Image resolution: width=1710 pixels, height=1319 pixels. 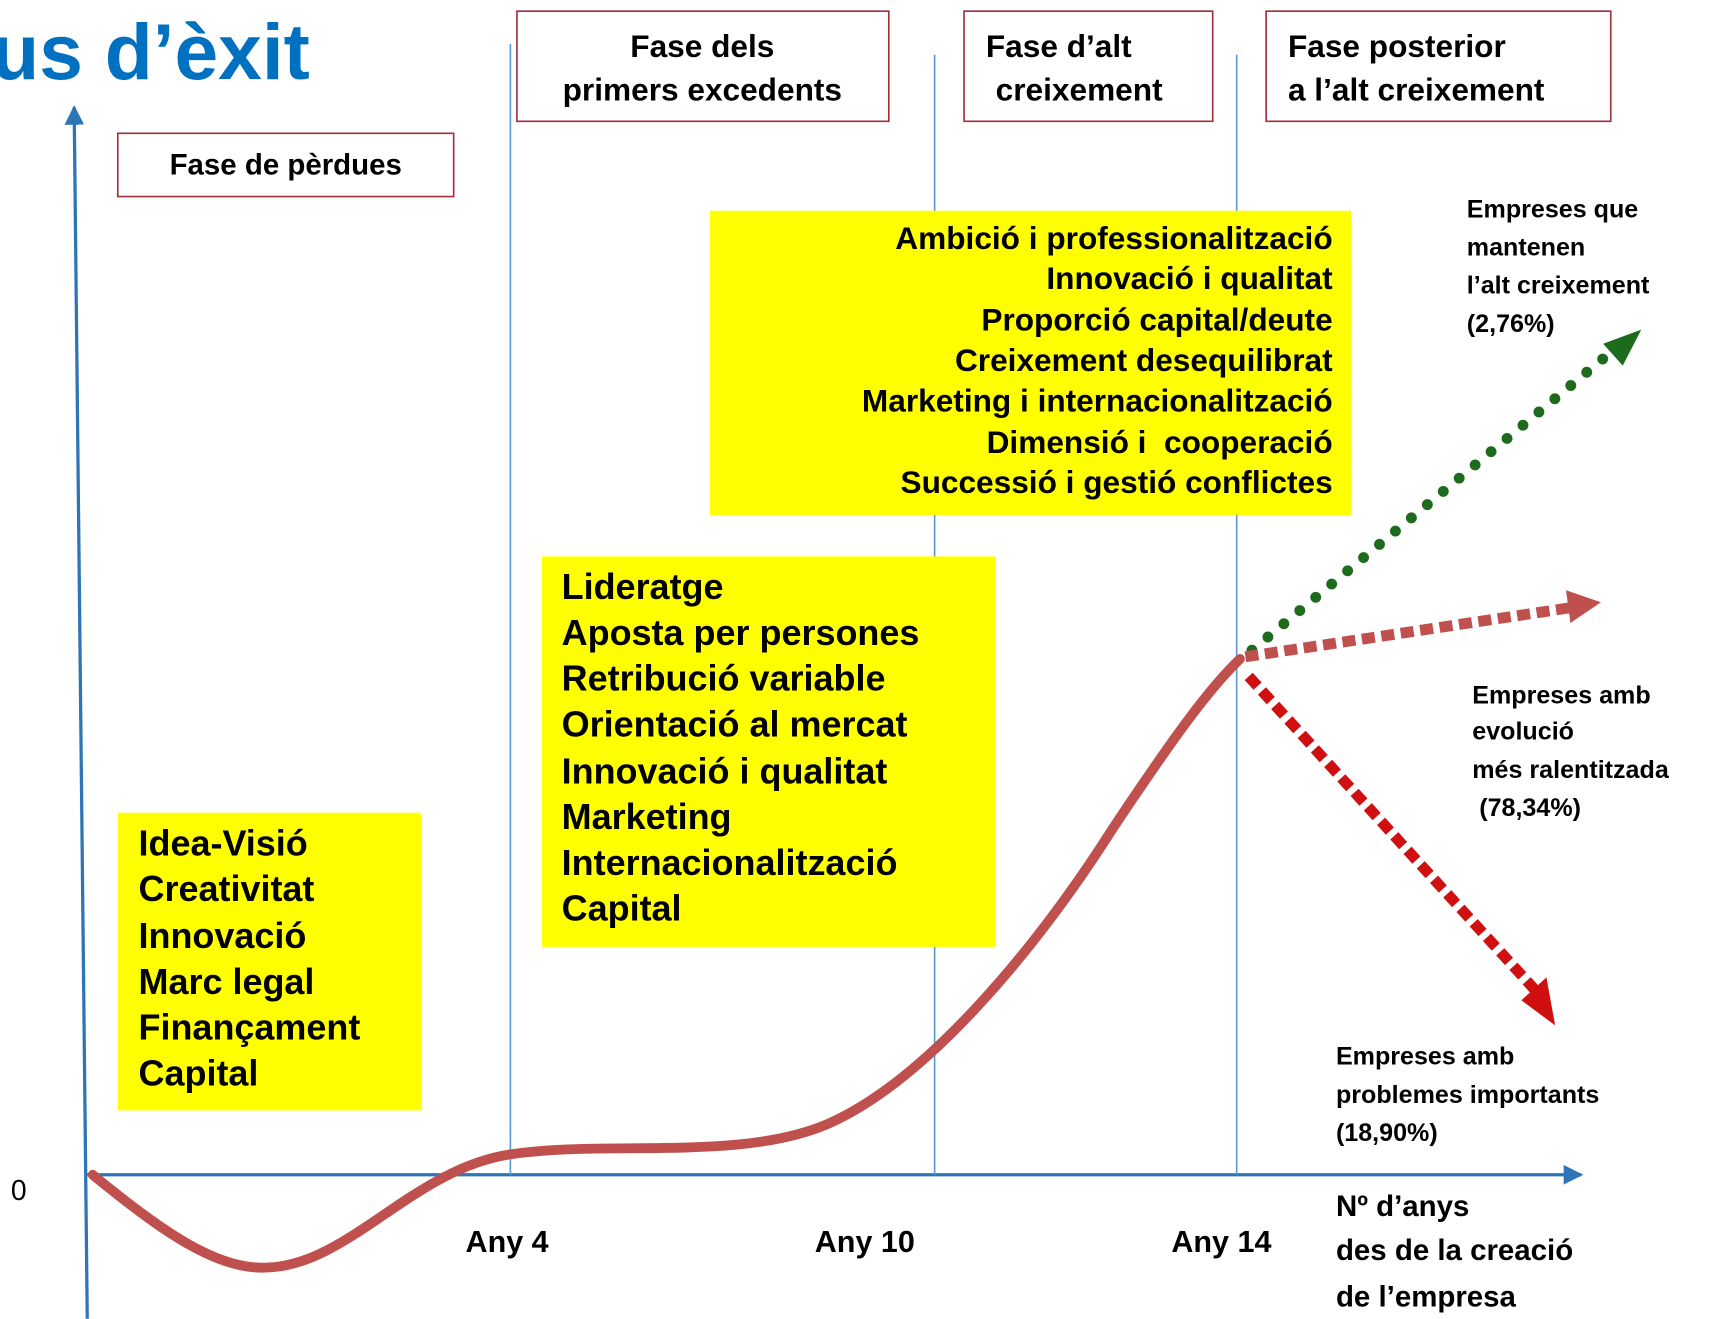 What do you see at coordinates (1454, 1250) in the screenshot?
I see `x-axis-label: des de la creació` at bounding box center [1454, 1250].